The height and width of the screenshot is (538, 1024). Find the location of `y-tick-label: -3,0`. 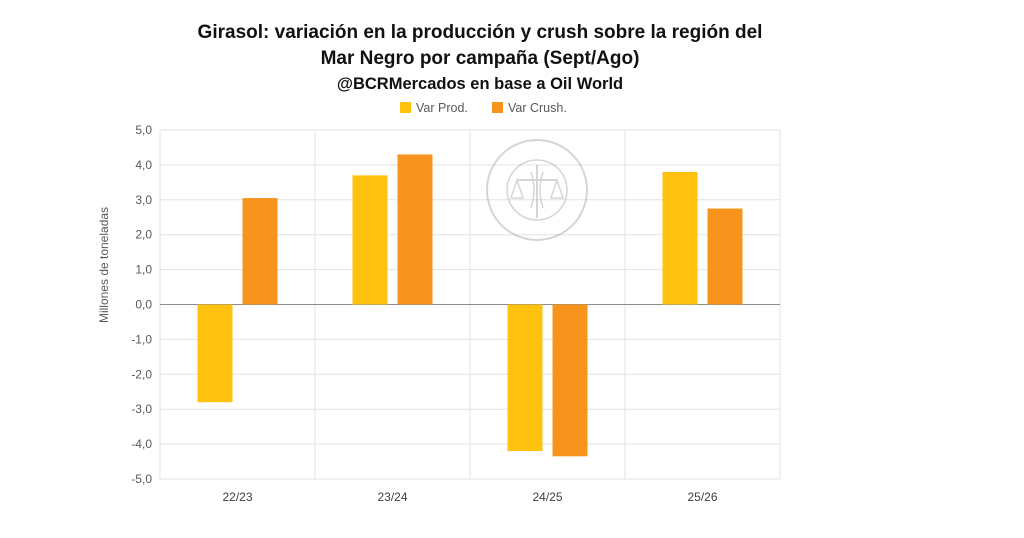

y-tick-label: -3,0 is located at coordinates (141, 409).